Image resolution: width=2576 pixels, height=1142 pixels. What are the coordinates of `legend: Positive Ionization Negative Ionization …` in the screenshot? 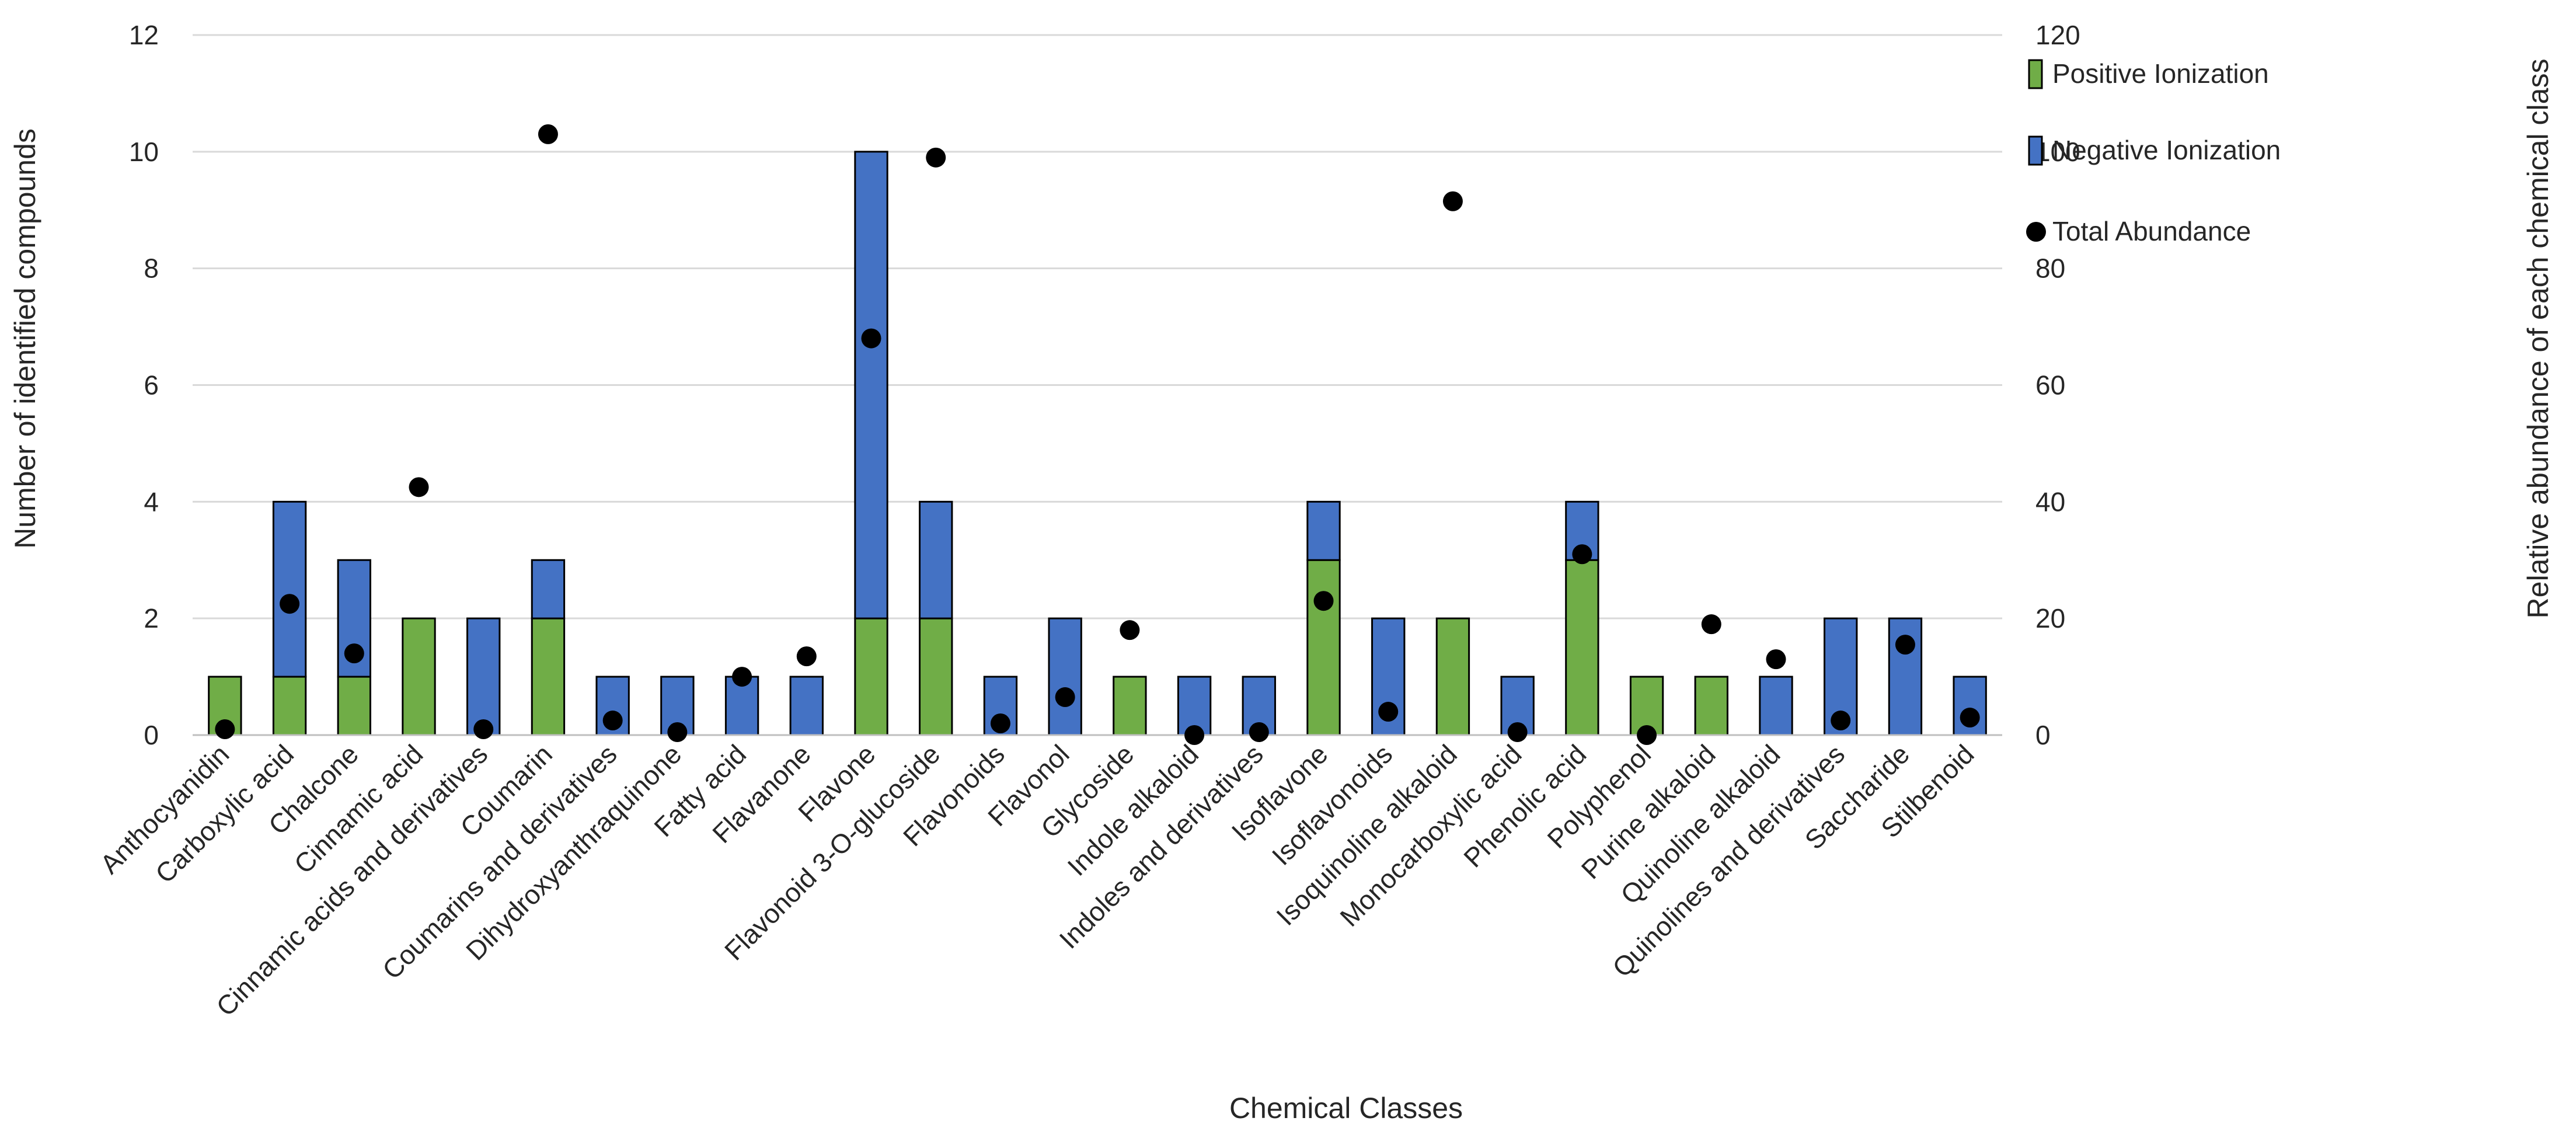 It's located at (2154, 152).